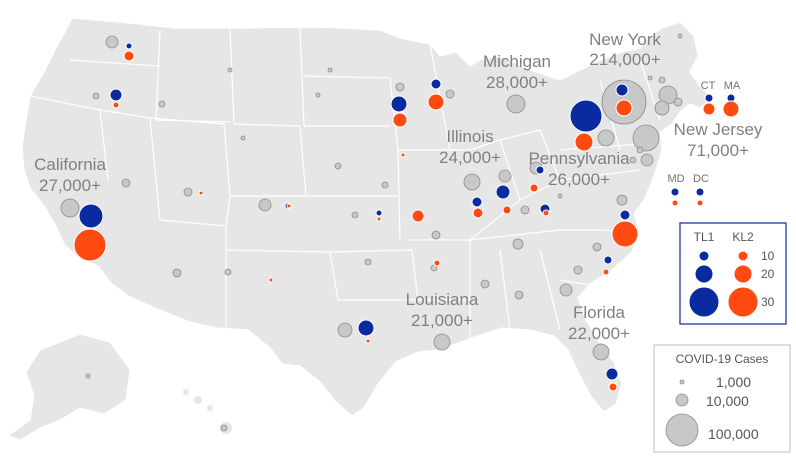 This screenshot has height=463, width=796. What do you see at coordinates (129, 56) in the screenshot?
I see `kl2-marker-wa` at bounding box center [129, 56].